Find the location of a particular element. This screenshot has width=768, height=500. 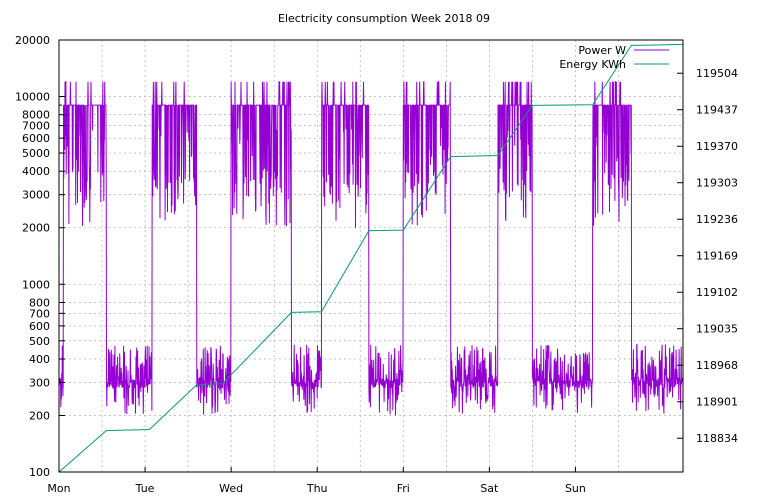

y-left-tick-label: 300 is located at coordinates (39, 382).